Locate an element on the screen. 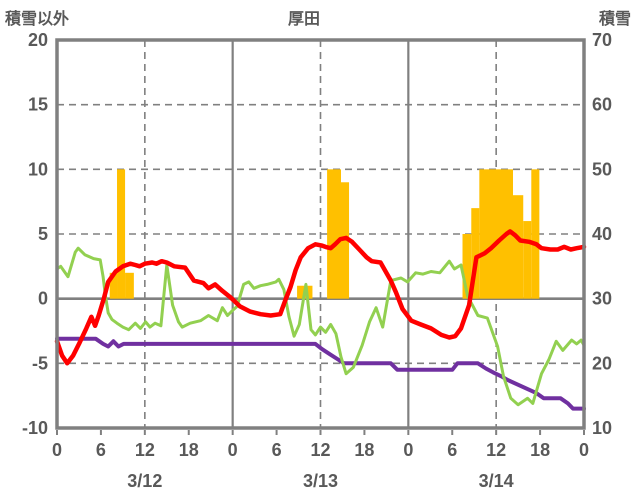 This screenshot has height=501, width=636. right-axis-tick-label: 30 is located at coordinates (602, 299).